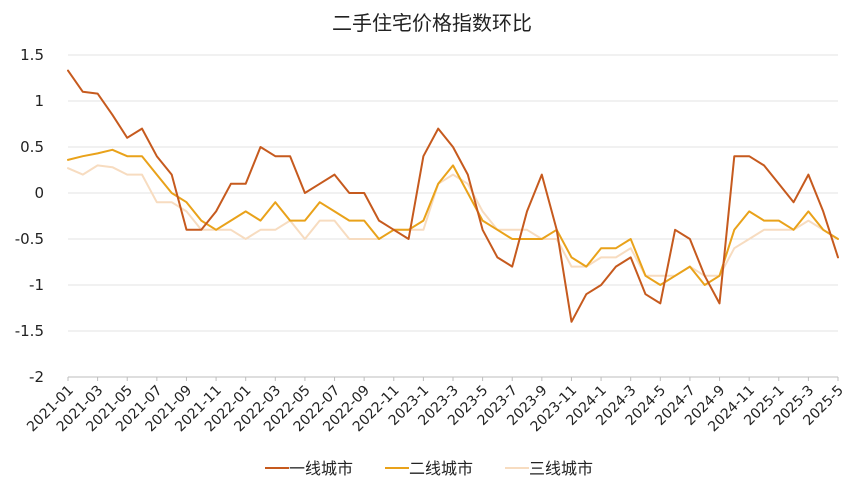 The height and width of the screenshot is (487, 865). Describe the element at coordinates (32, 55) in the screenshot. I see `y-tick-label: 1.5` at that location.